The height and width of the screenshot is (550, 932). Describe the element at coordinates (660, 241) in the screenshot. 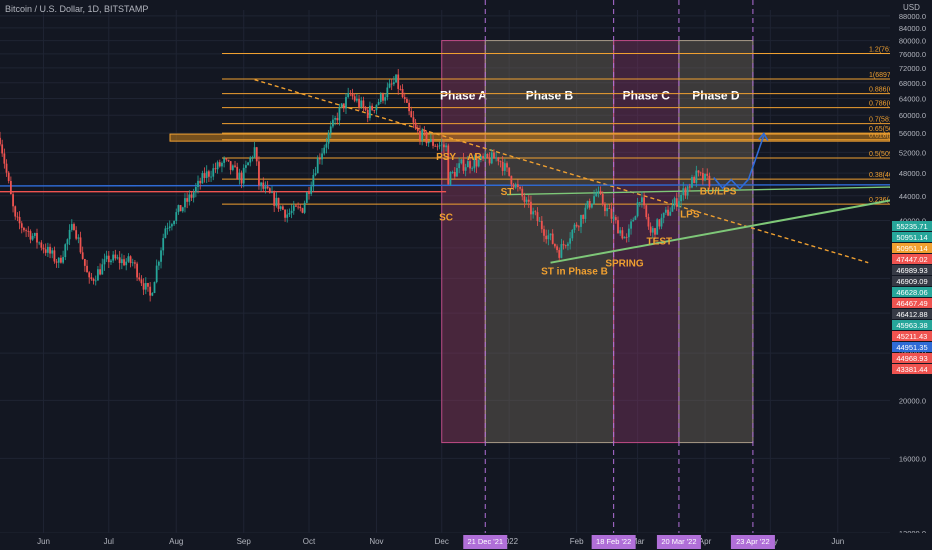

I see `wyckoff-annotation: TEST` at that location.